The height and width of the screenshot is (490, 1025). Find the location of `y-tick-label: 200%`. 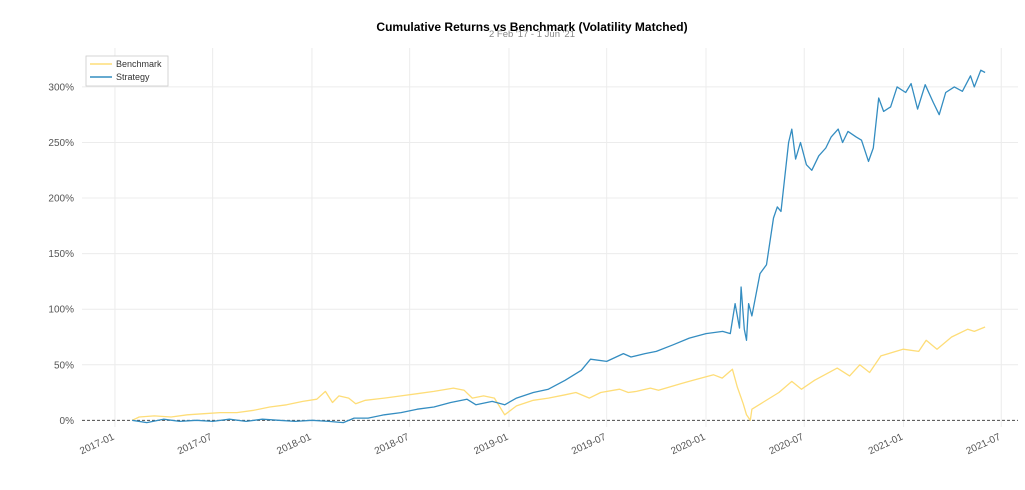

y-tick-label: 200% is located at coordinates (61, 199).